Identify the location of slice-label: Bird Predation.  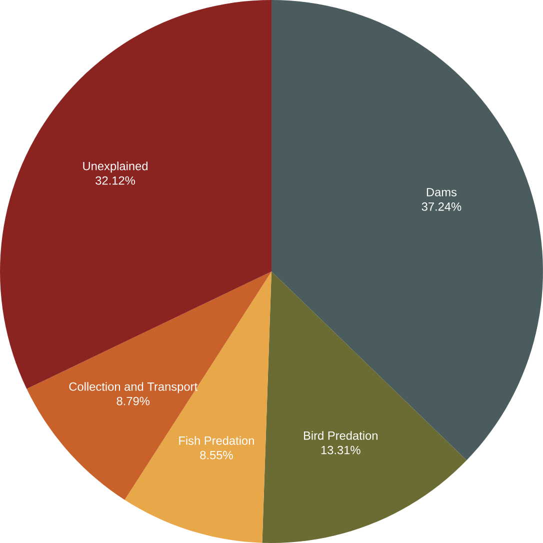
(341, 435).